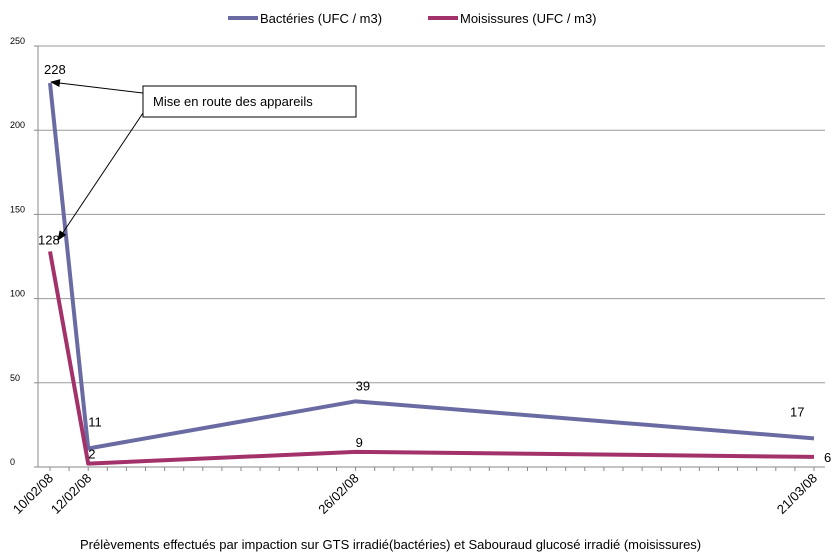 The width and height of the screenshot is (835, 553). What do you see at coordinates (528, 18) in the screenshot?
I see `legend-label-moisissures: Moisissures (UFC / m3)` at bounding box center [528, 18].